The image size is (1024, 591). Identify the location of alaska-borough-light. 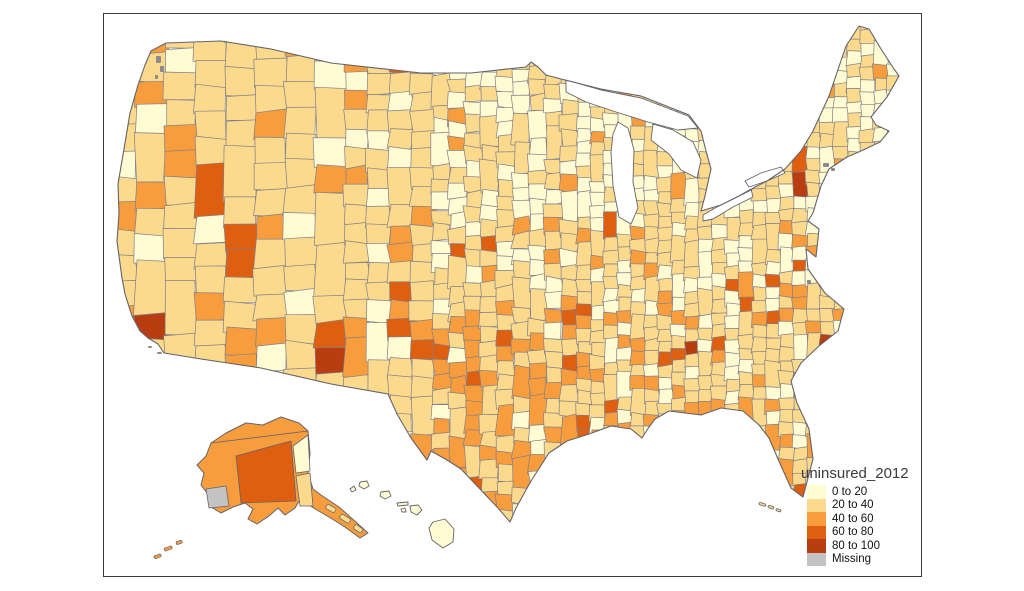
(304, 489).